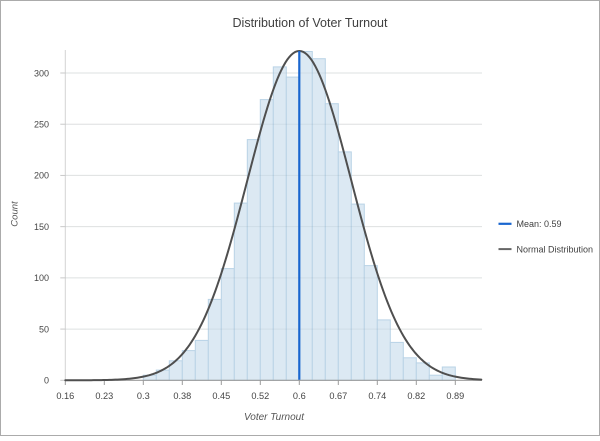 The width and height of the screenshot is (600, 441). Describe the element at coordinates (41, 125) in the screenshot. I see `svg-text: 250` at that location.